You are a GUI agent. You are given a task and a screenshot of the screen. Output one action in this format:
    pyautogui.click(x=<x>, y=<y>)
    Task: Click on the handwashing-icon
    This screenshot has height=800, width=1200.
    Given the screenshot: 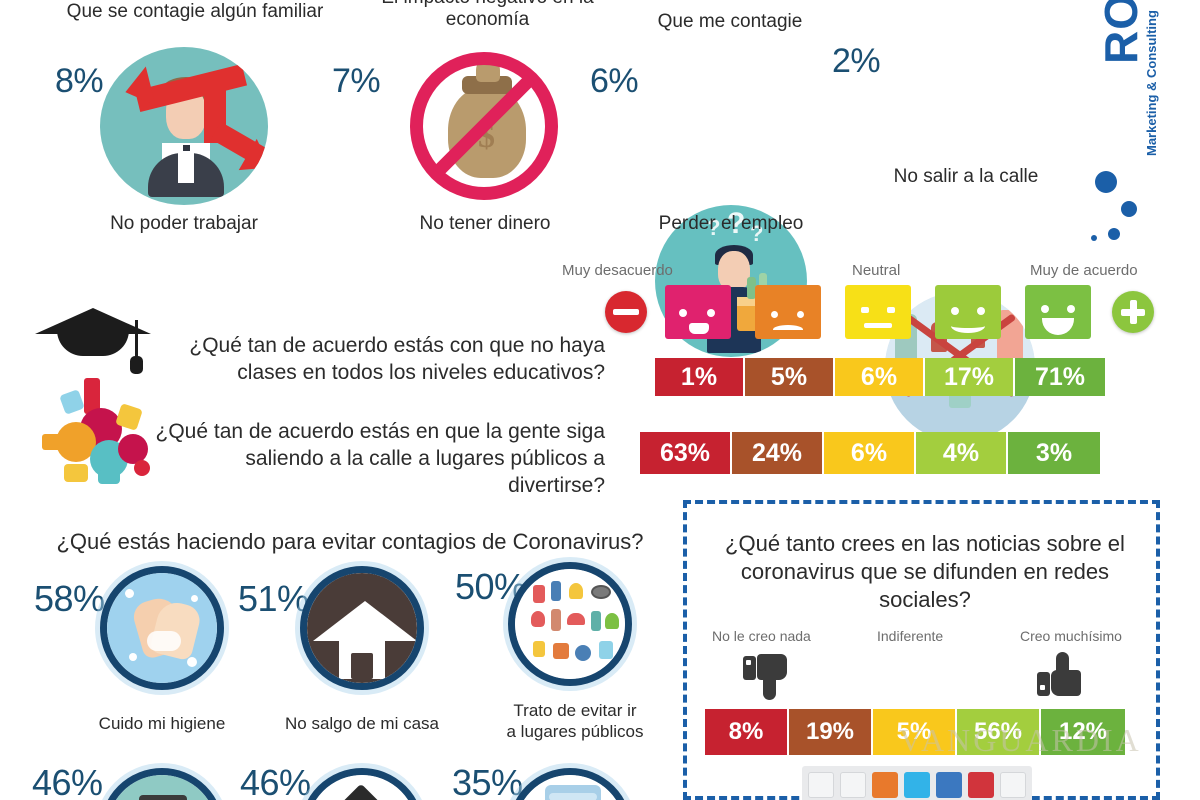 What is the action you would take?
    pyautogui.click(x=162, y=628)
    